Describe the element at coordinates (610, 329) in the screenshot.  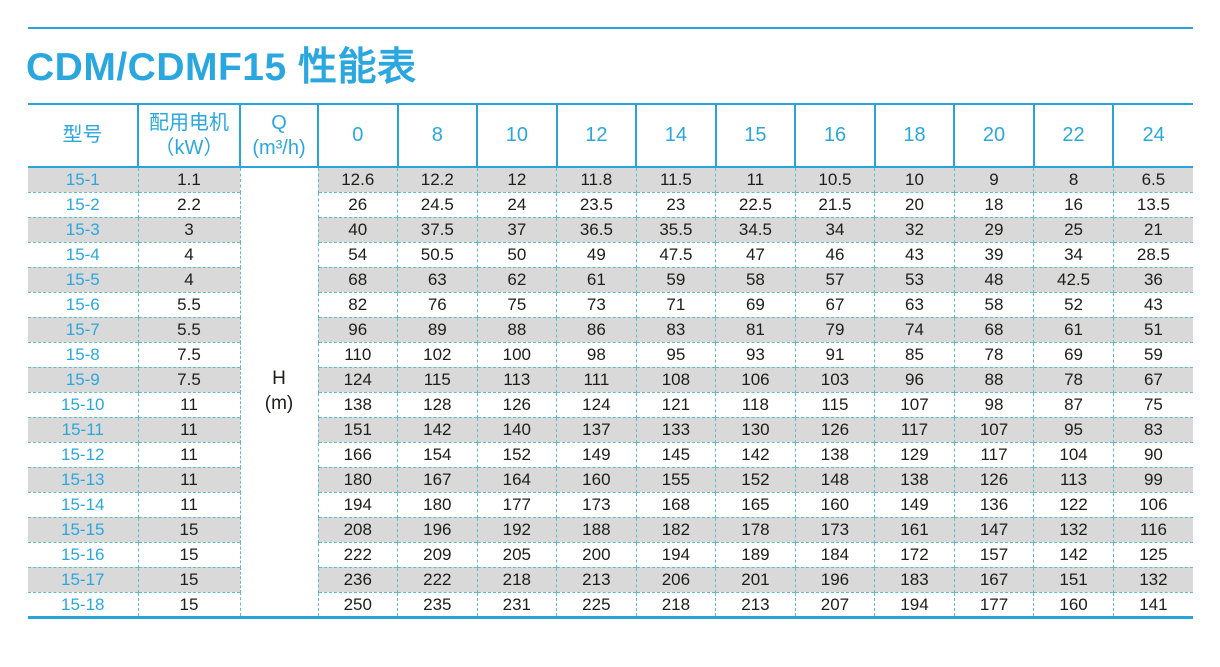
I see `table-row: 15-7 5.5 96 89 88 86 83 81 79 74 68 61 51` at that location.